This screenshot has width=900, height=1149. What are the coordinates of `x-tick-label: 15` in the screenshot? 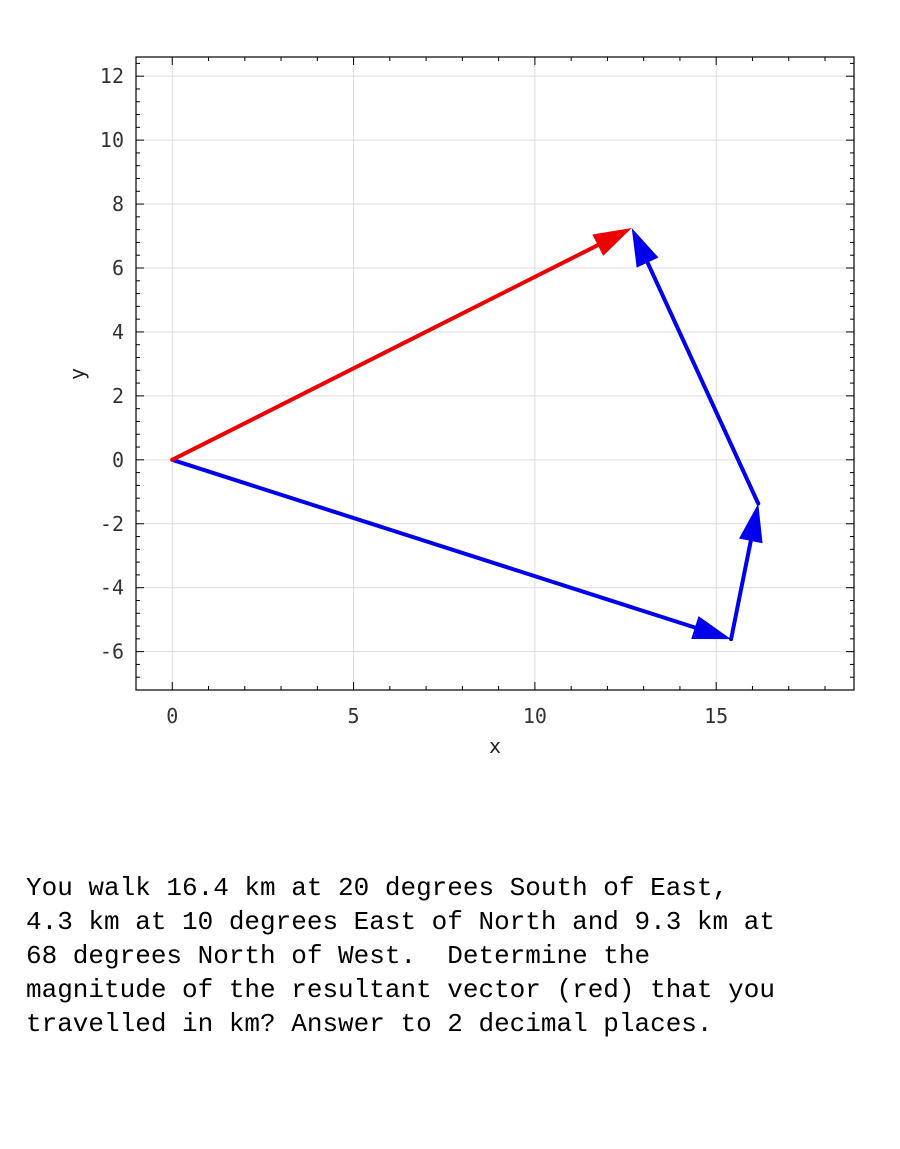 It's located at (716, 716).